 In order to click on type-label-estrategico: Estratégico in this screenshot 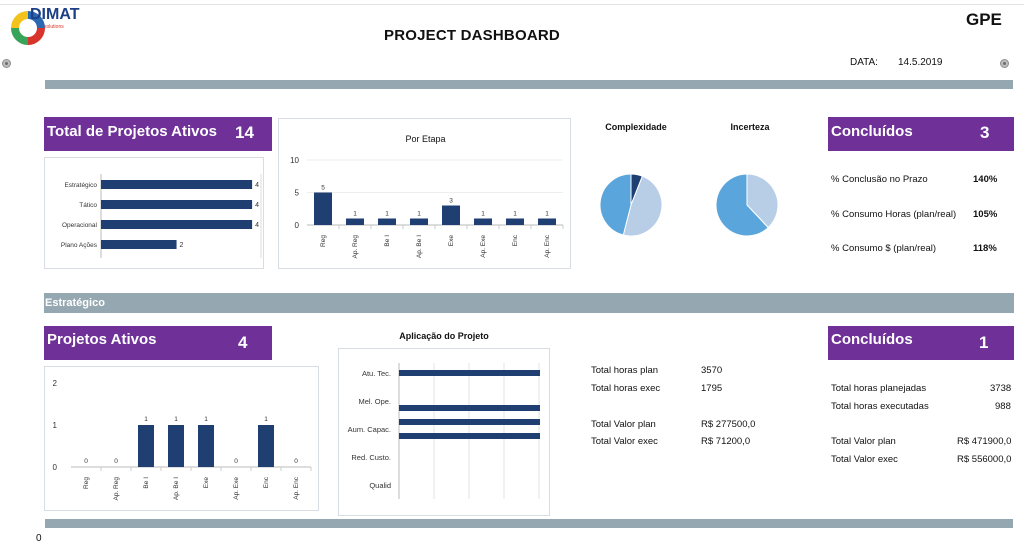, I will do `click(80, 185)`.